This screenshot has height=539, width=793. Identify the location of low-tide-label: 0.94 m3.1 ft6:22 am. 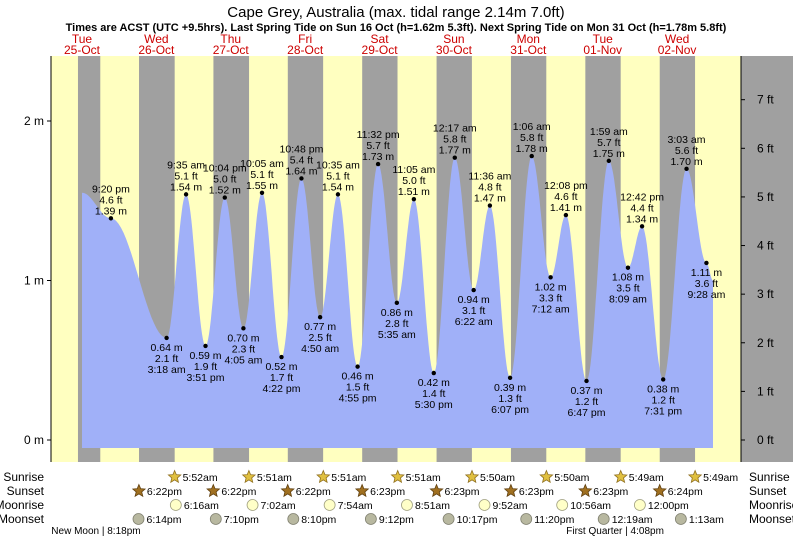
(474, 311).